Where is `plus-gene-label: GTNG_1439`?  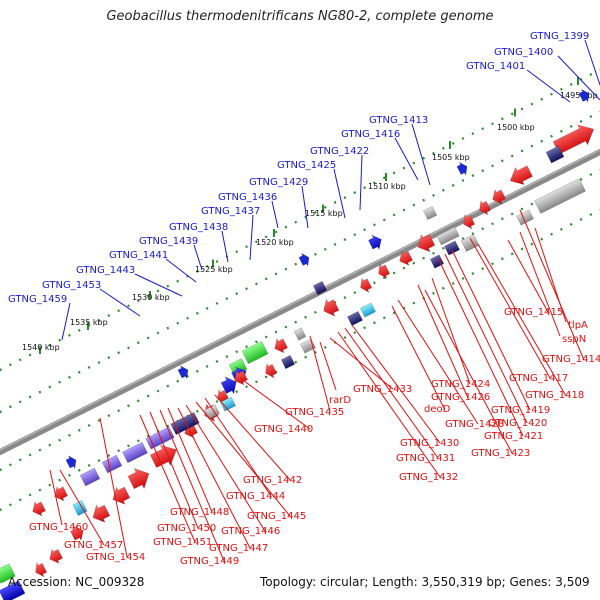 plus-gene-label: GTNG_1439 is located at coordinates (168, 241).